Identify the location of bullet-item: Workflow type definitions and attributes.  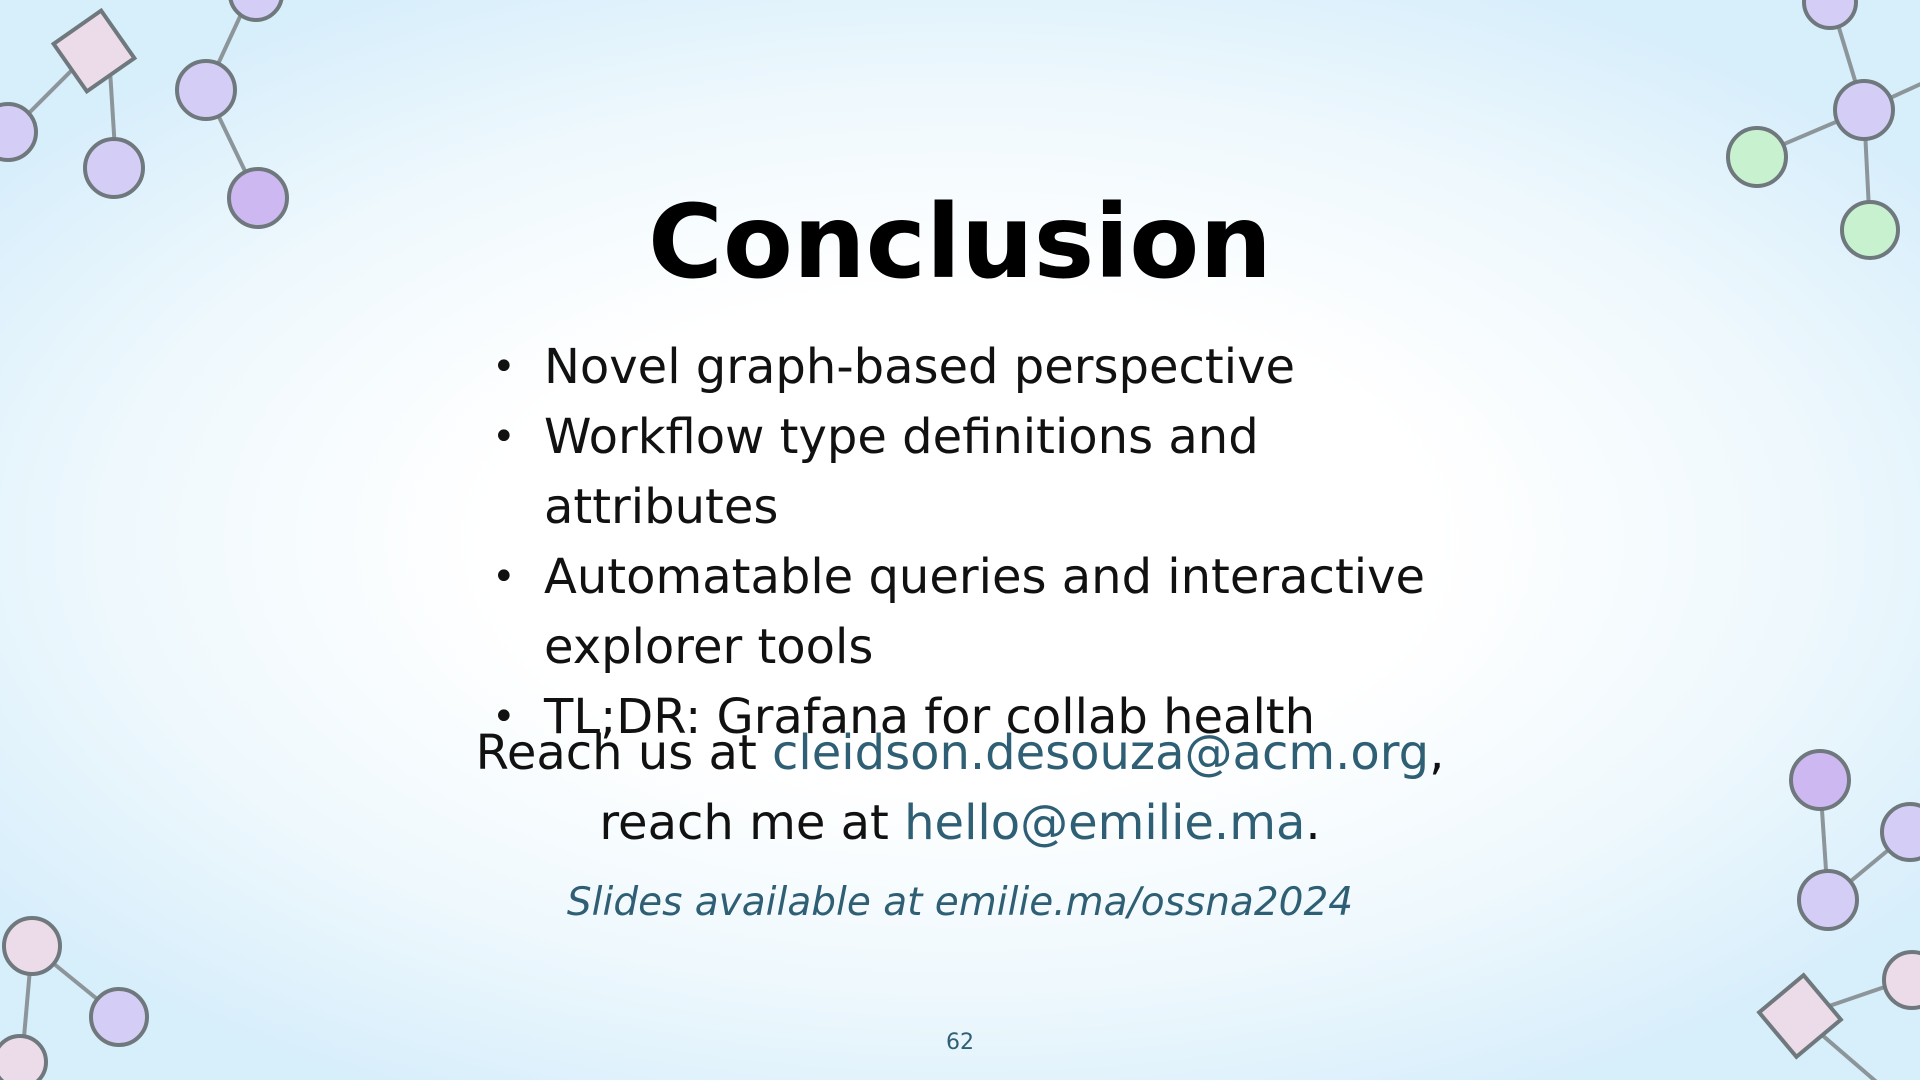
(992, 472).